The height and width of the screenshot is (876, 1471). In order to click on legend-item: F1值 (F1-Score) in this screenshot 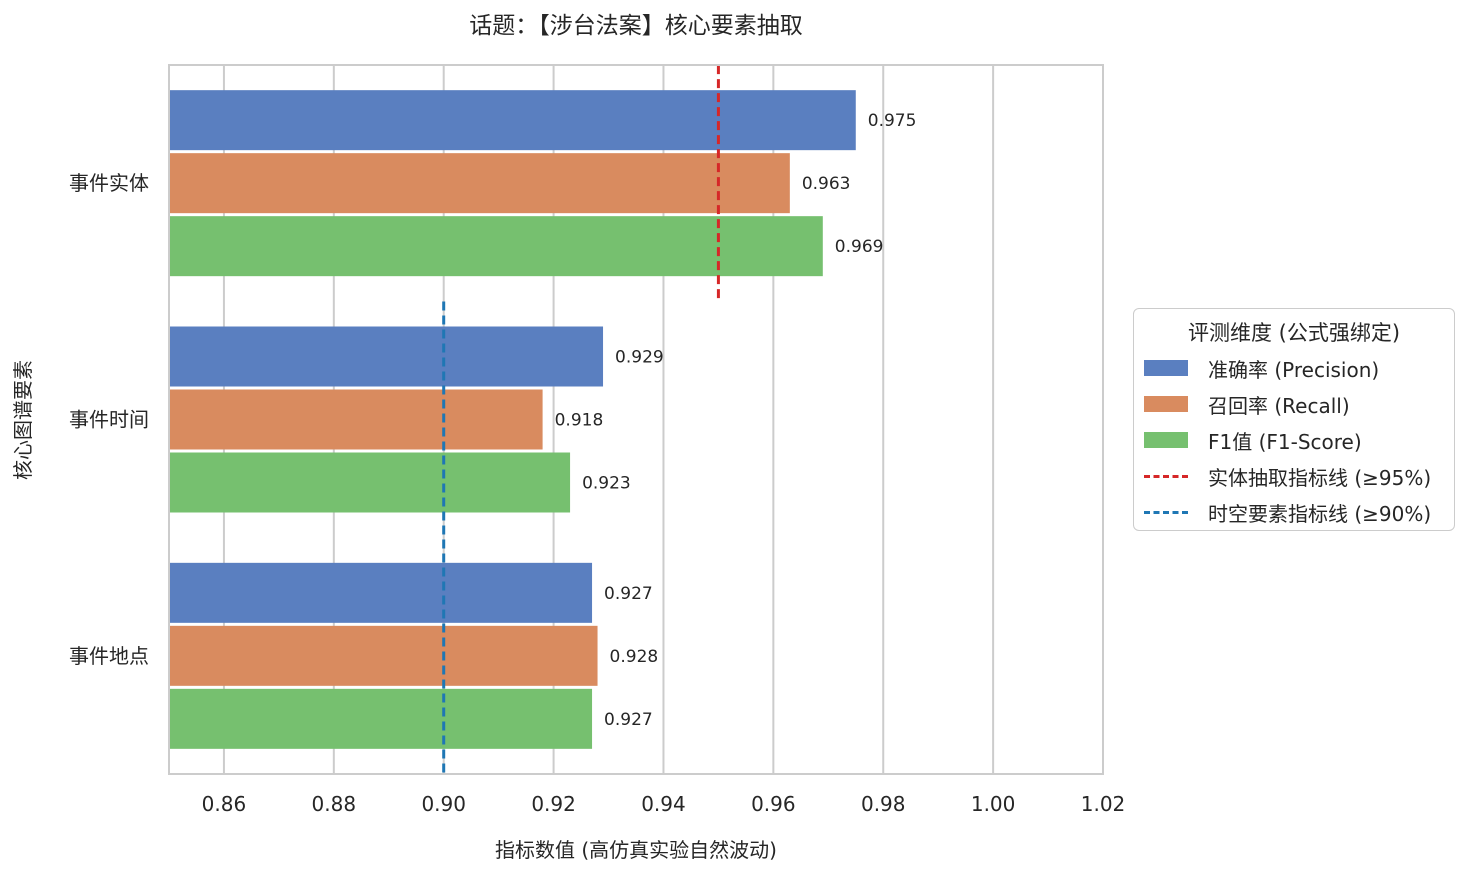, I will do `click(1253, 440)`.